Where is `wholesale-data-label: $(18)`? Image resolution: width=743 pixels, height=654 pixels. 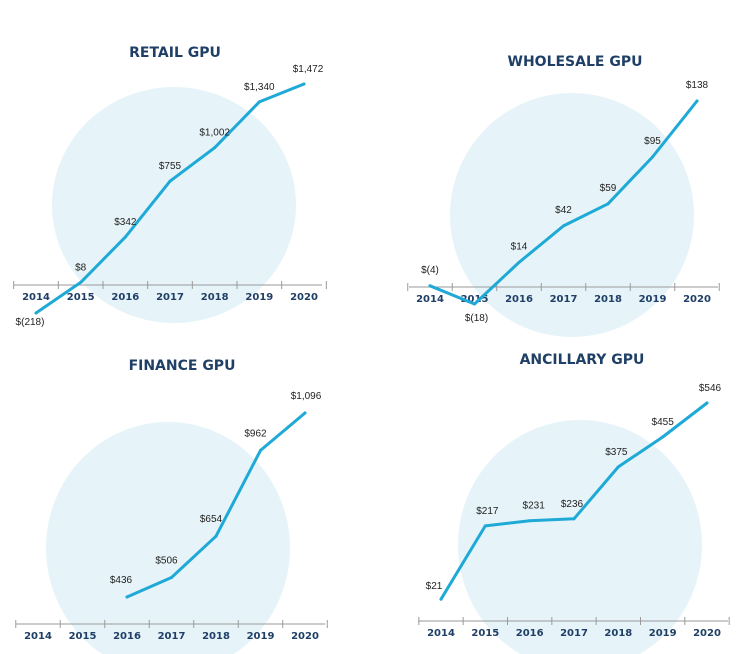 wholesale-data-label: $(18) is located at coordinates (476, 318).